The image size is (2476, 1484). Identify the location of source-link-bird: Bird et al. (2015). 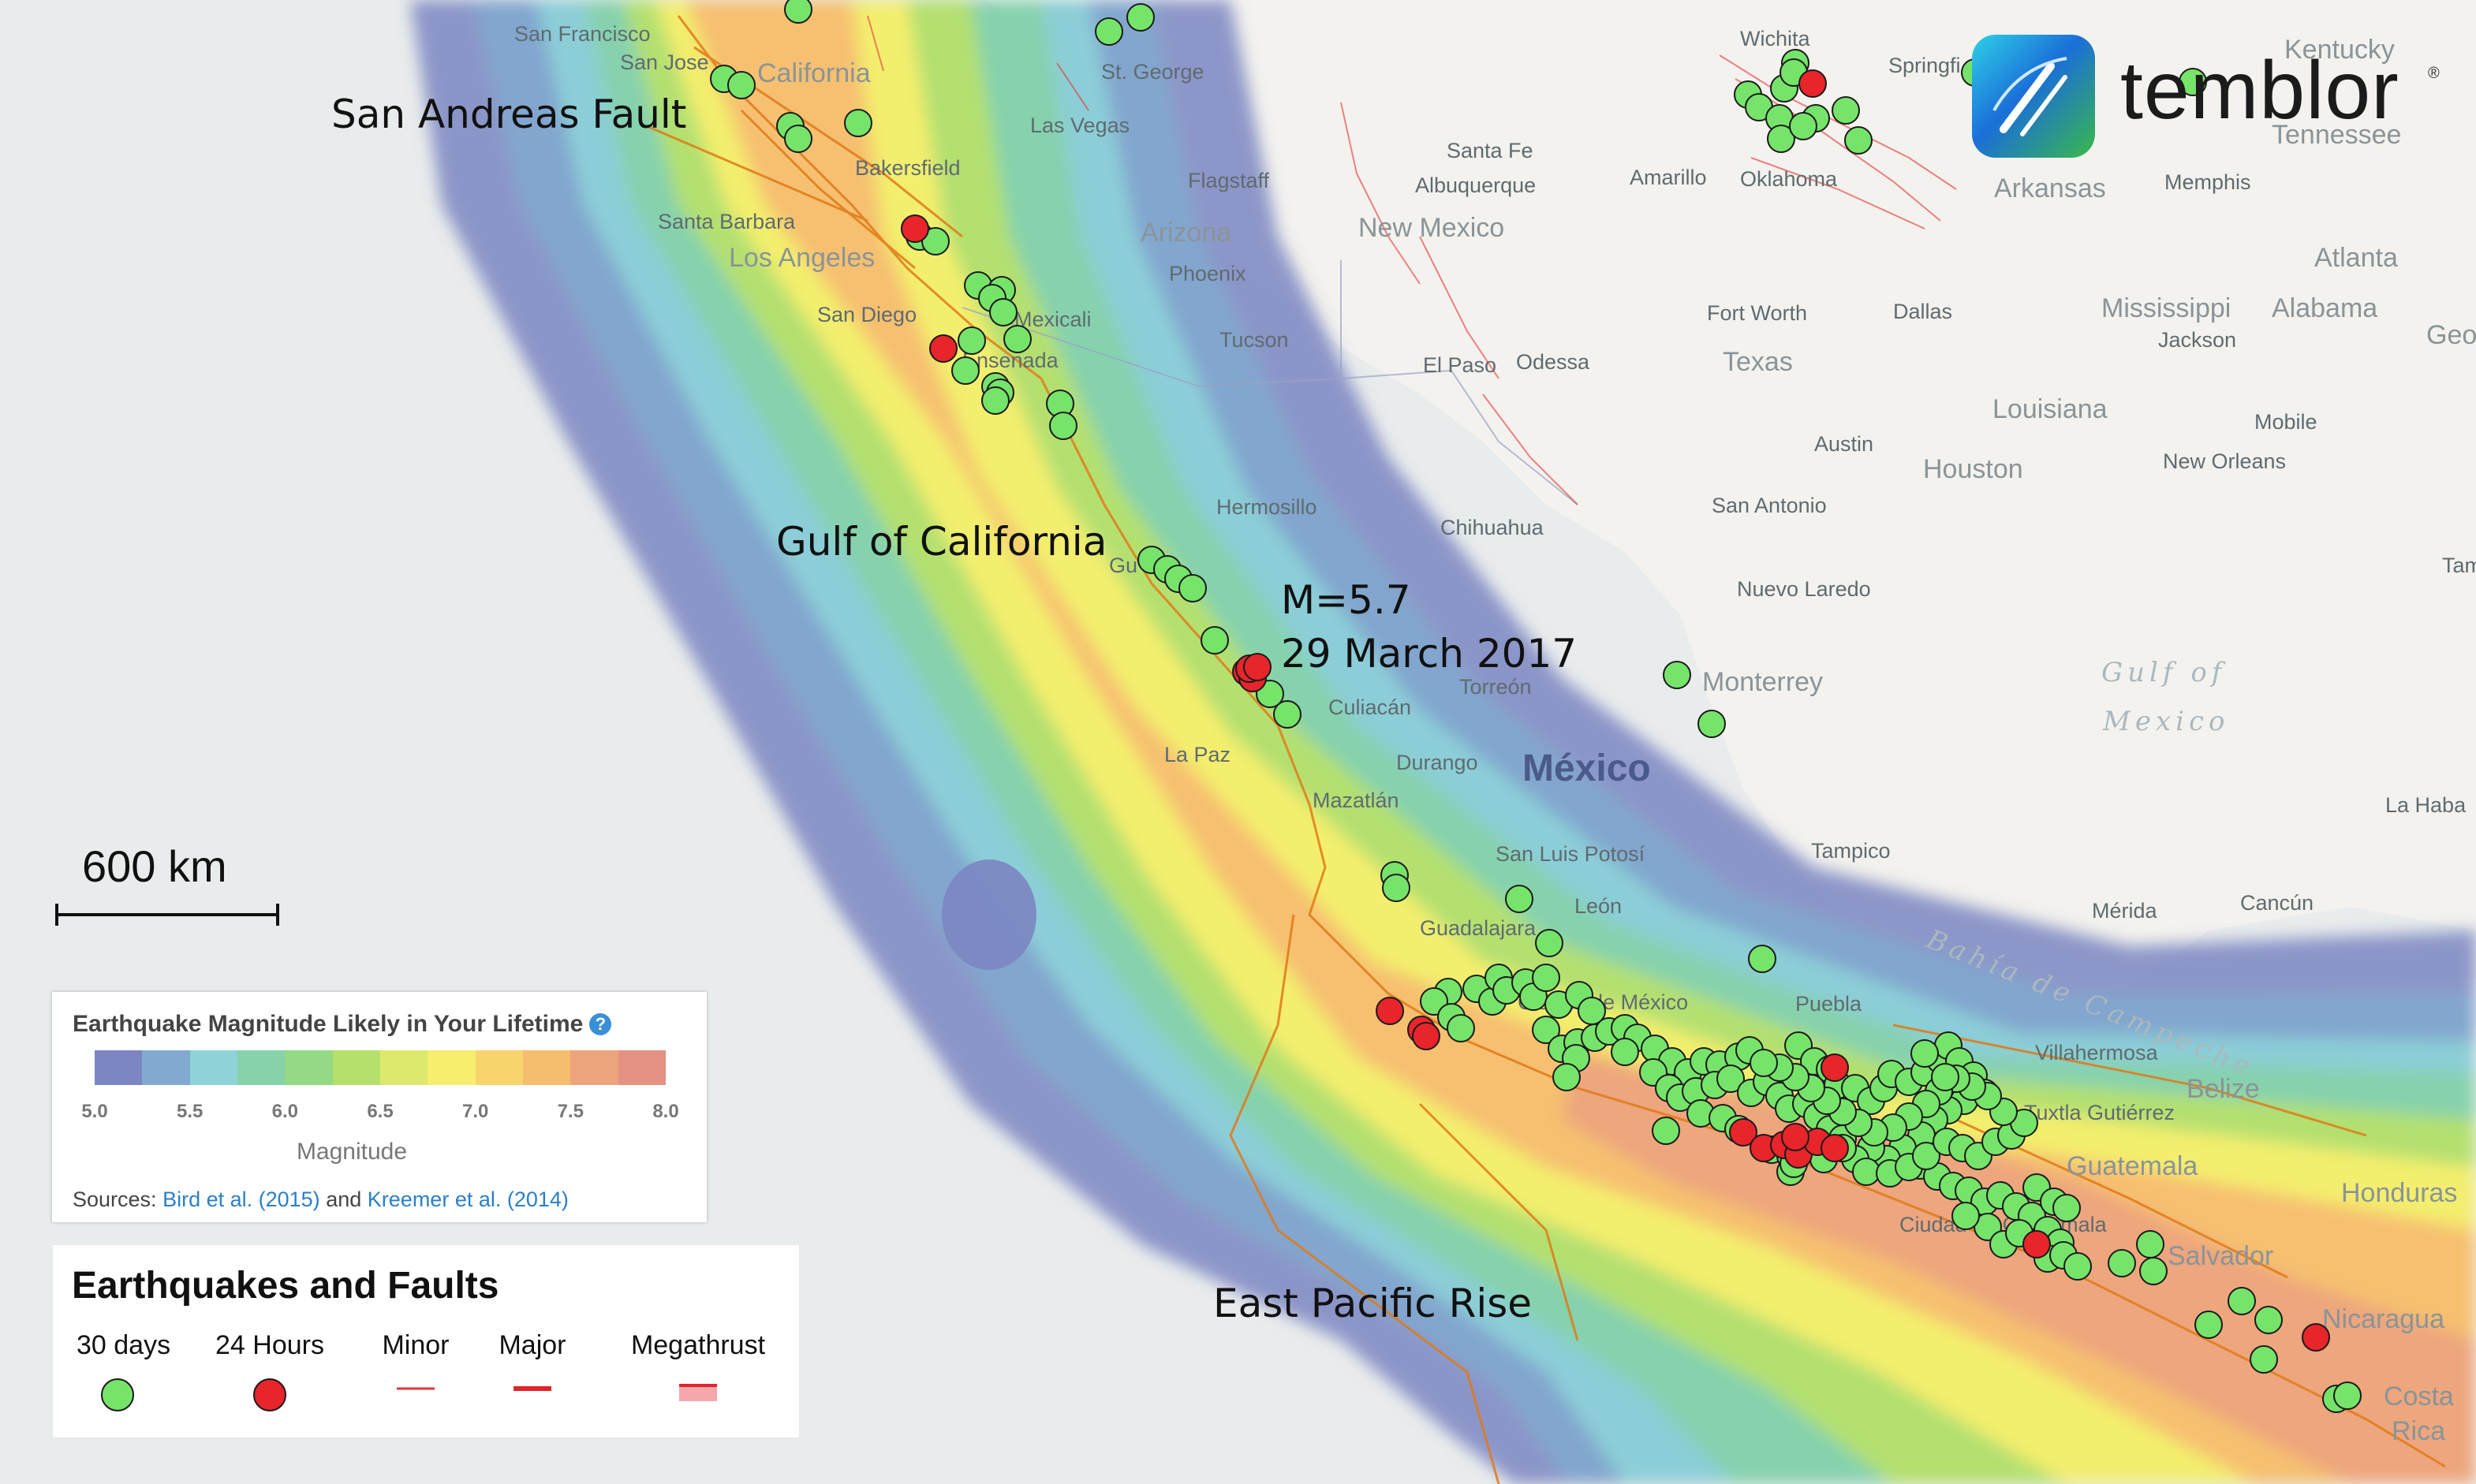
(241, 1199).